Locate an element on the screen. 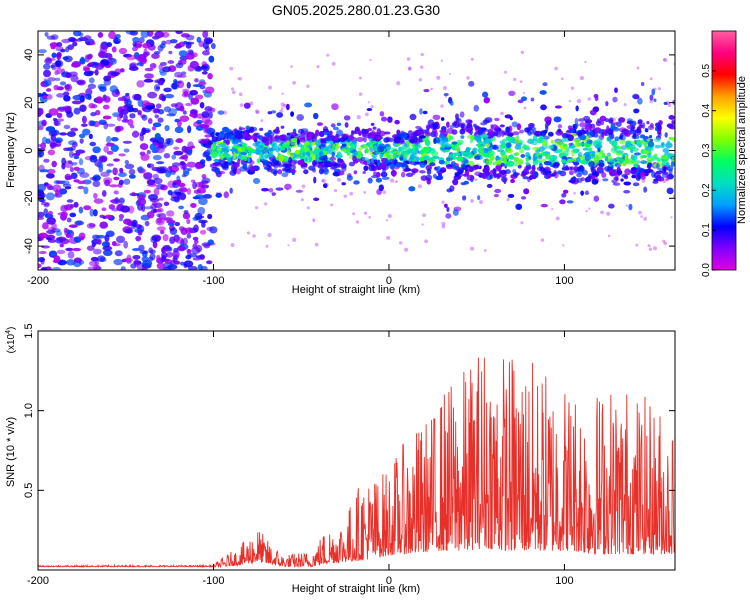  heatmap-x-tick-label: -100 is located at coordinates (213, 281).